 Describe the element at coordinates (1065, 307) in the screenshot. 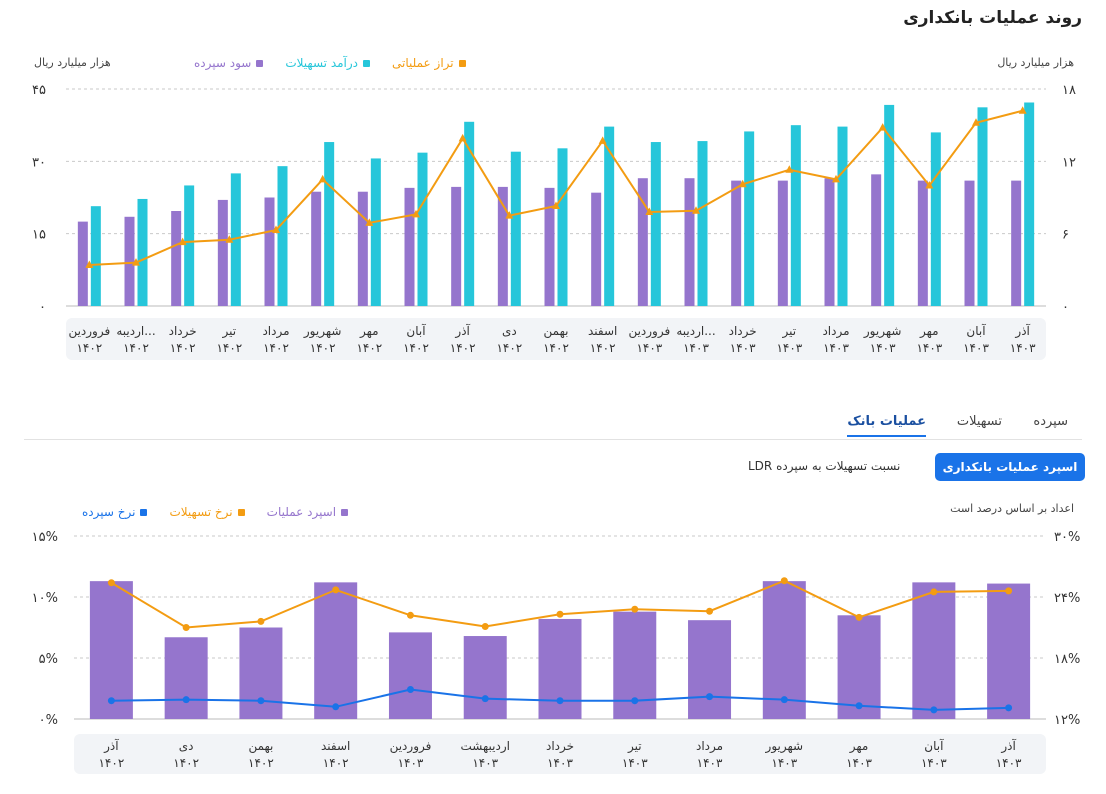

I see `y-right-tick-label: ۰` at that location.